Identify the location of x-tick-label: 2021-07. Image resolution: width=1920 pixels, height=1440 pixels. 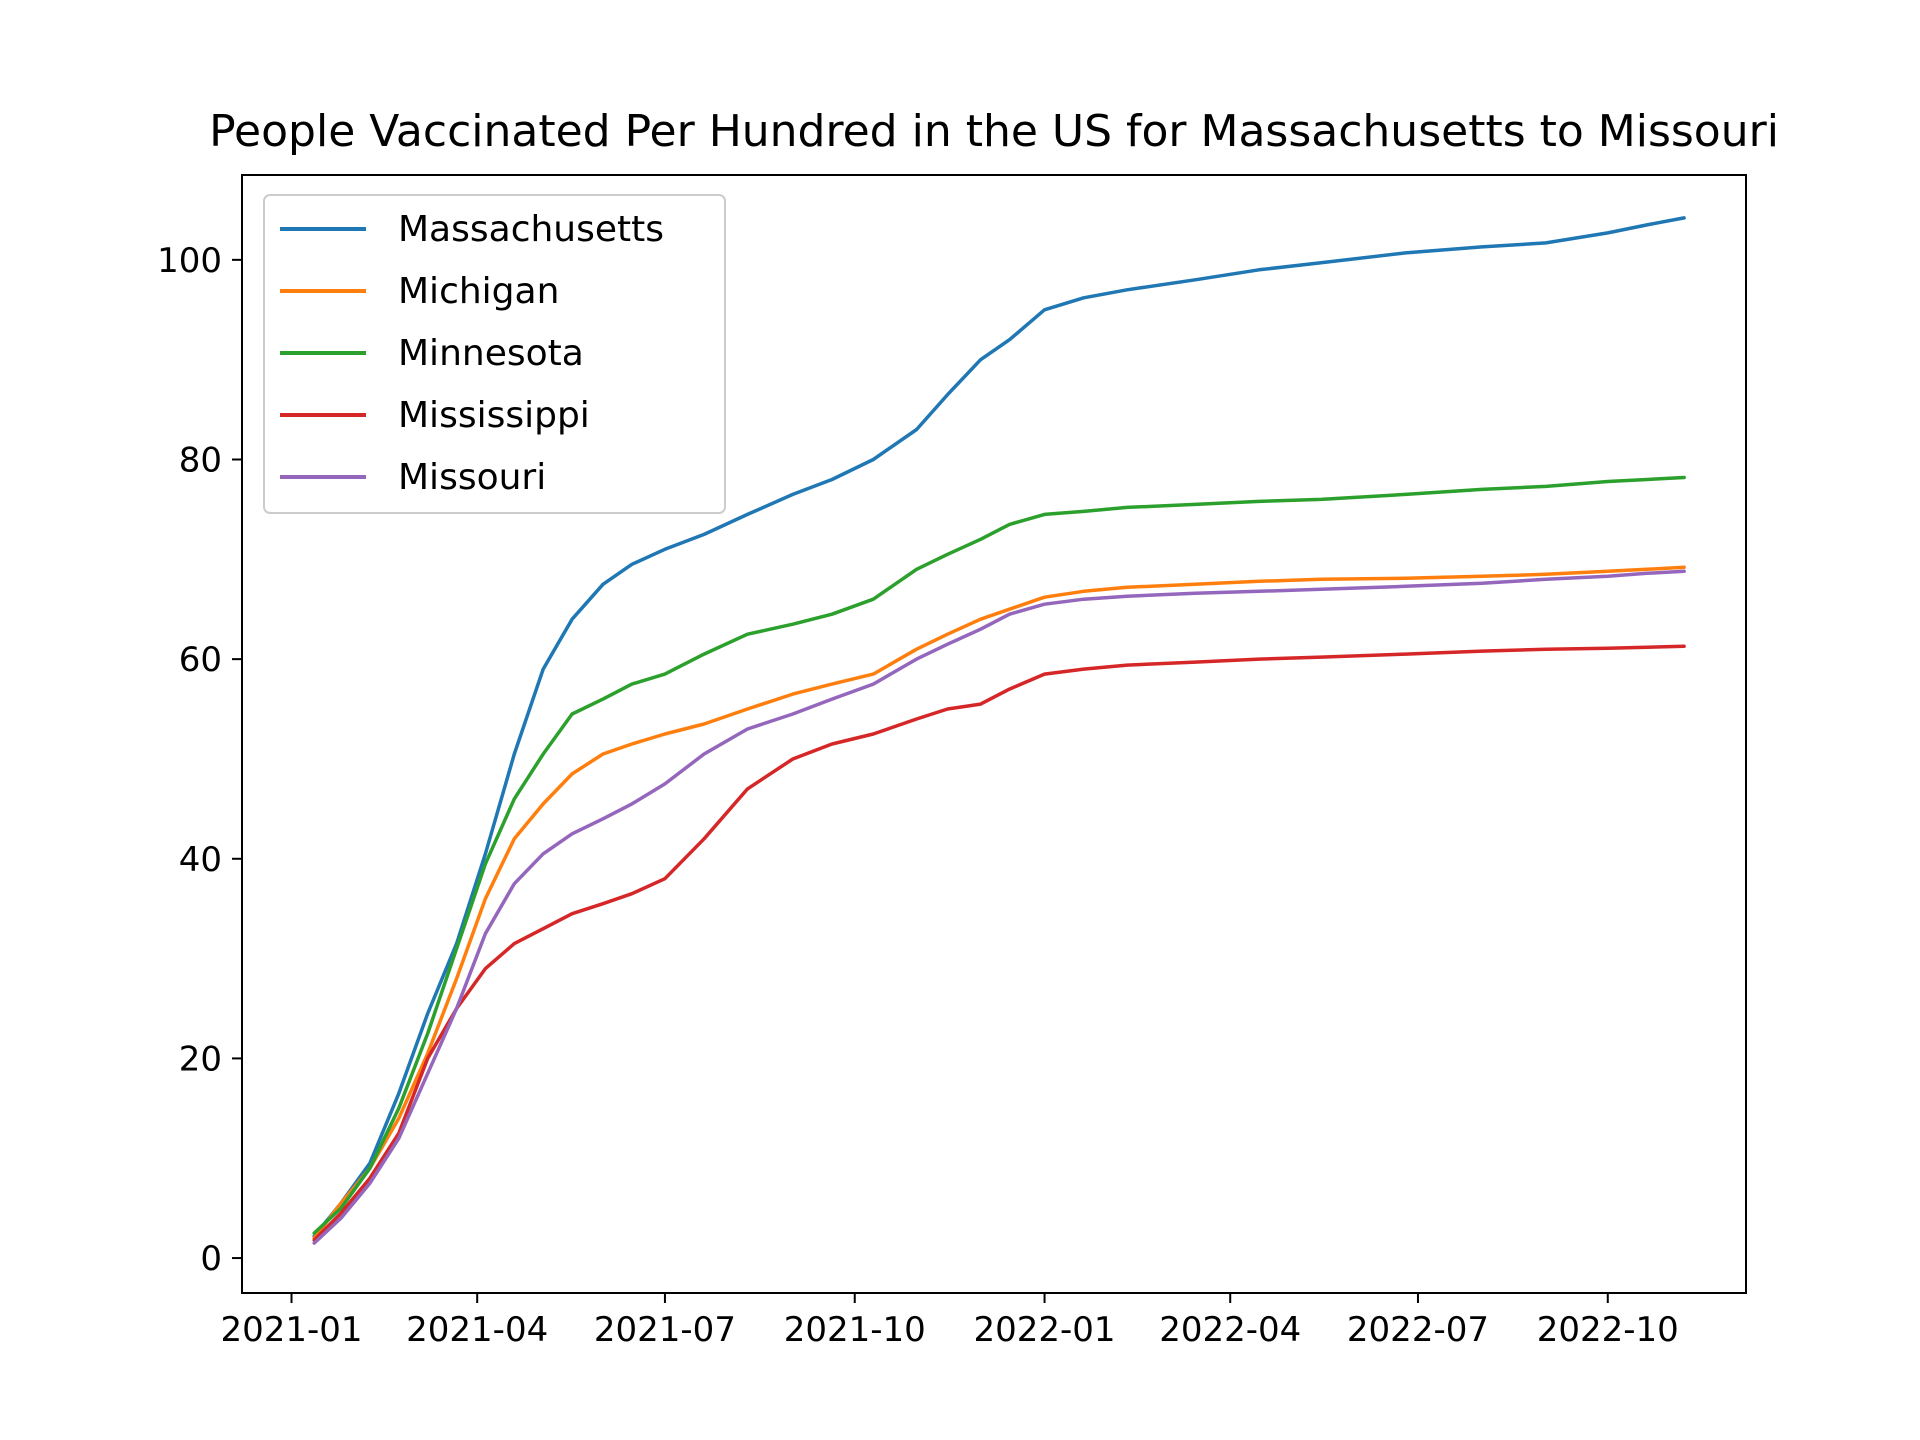
(665, 1330).